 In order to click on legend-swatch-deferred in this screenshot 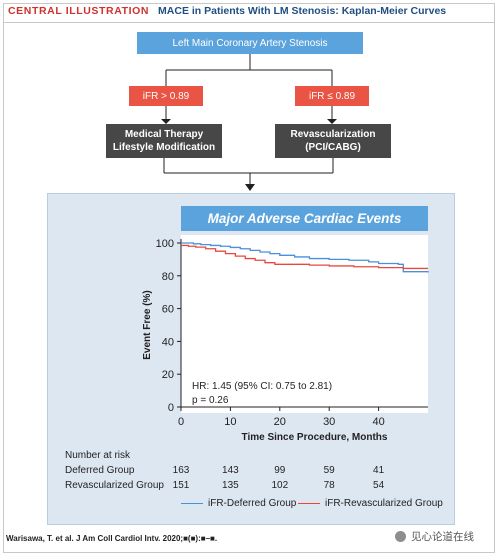, I will do `click(192, 503)`.